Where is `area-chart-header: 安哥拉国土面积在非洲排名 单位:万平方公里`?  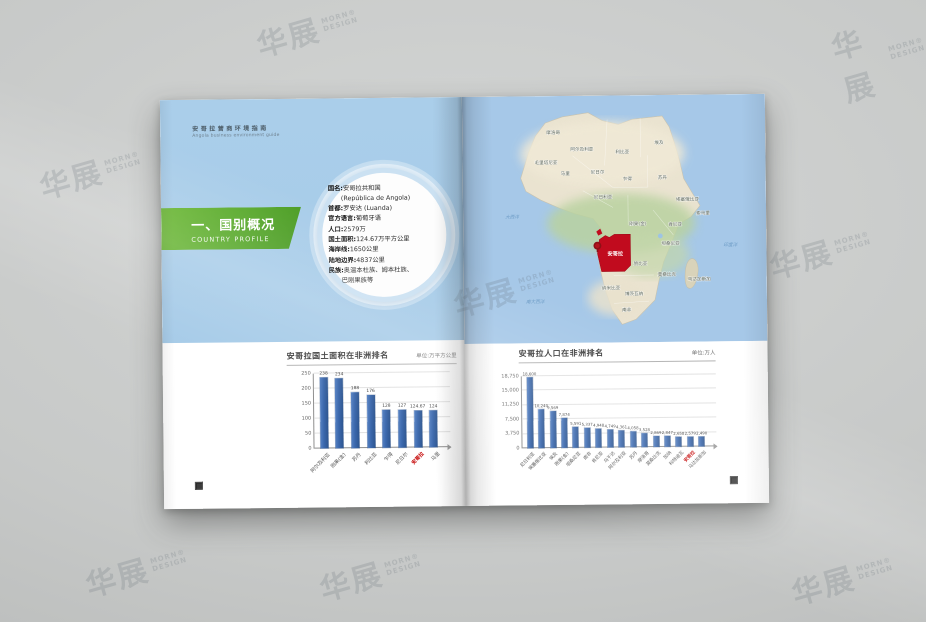 area-chart-header: 安哥拉国土面积在非洲排名 单位:万平方公里 is located at coordinates (371, 357).